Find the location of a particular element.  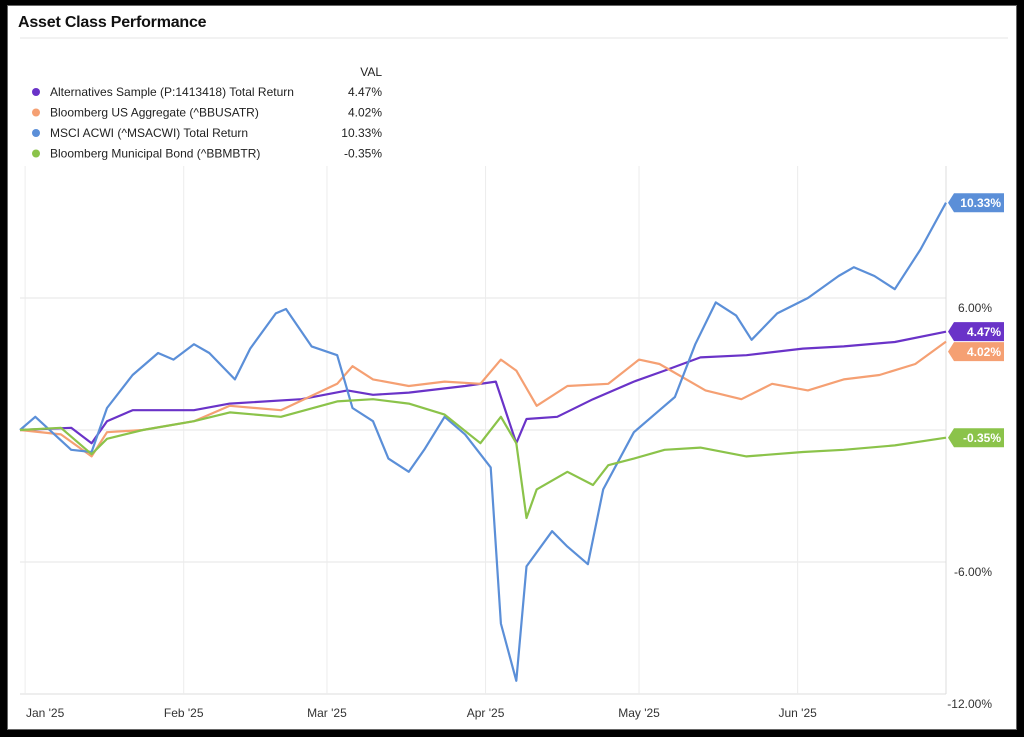

legend-label: Bloomberg Municipal Bond (^BBMBTR) is located at coordinates (155, 154).